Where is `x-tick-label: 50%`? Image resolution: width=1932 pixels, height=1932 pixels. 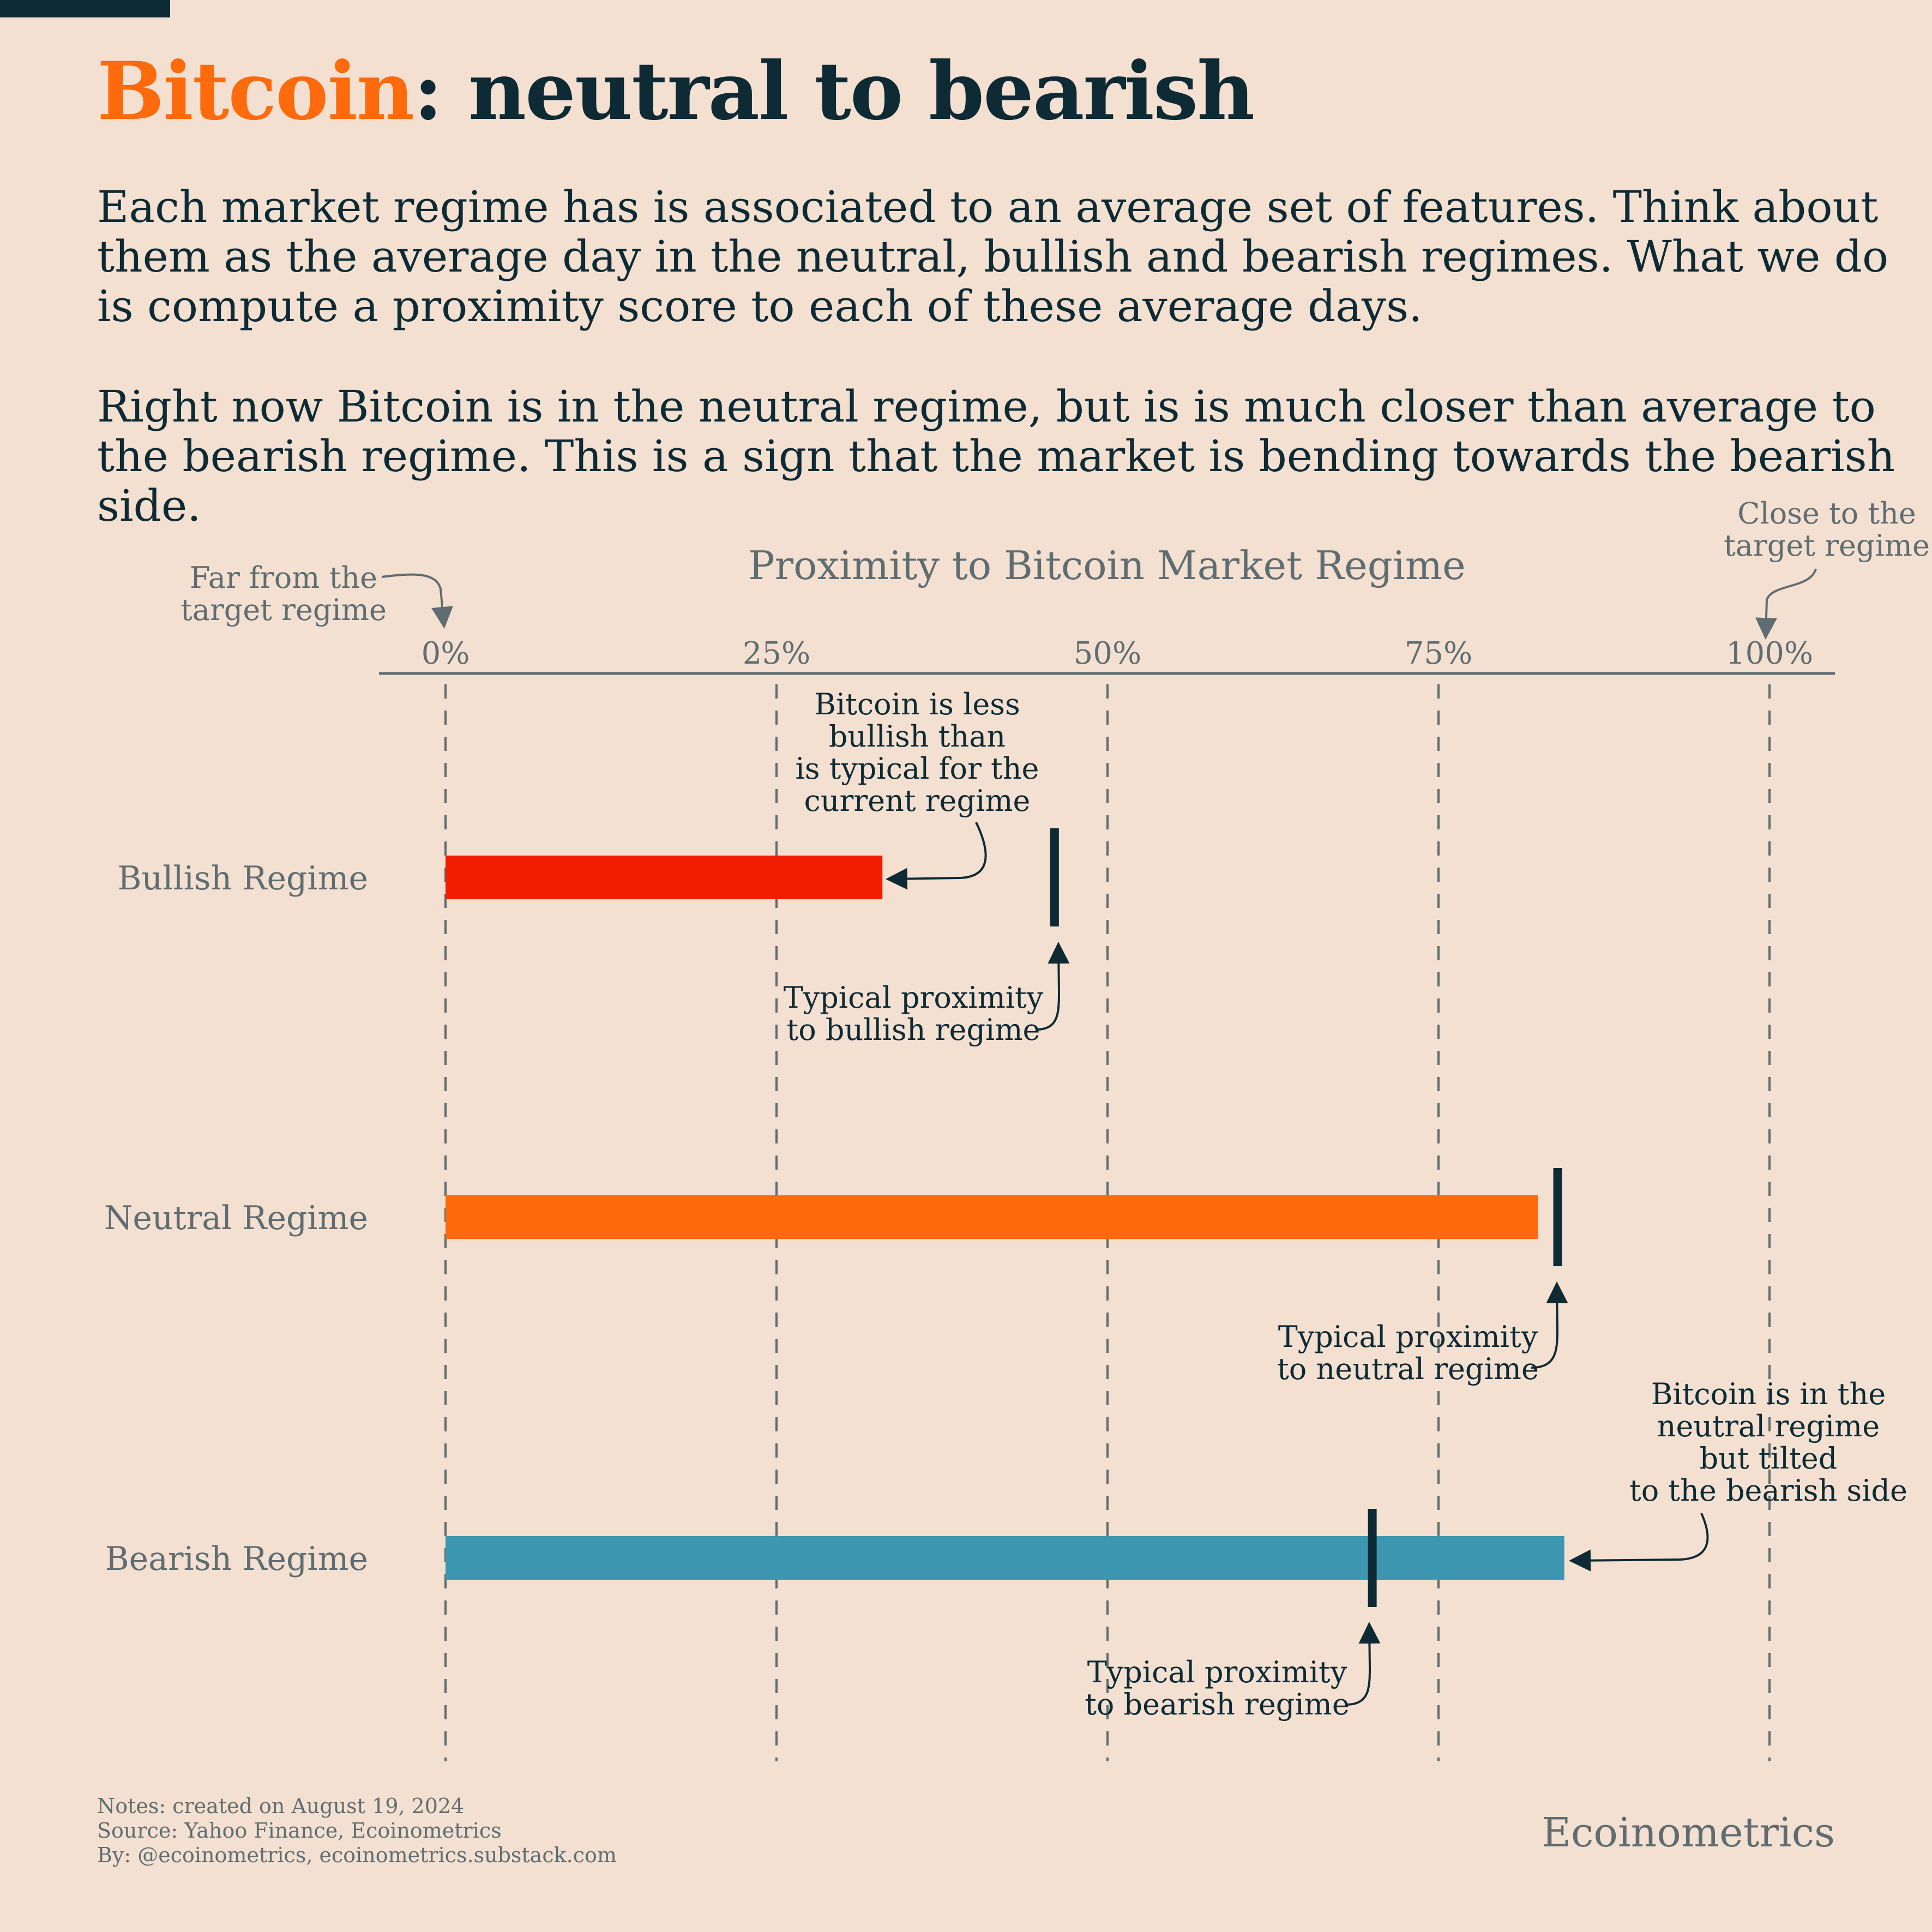
x-tick-label: 50% is located at coordinates (1107, 653).